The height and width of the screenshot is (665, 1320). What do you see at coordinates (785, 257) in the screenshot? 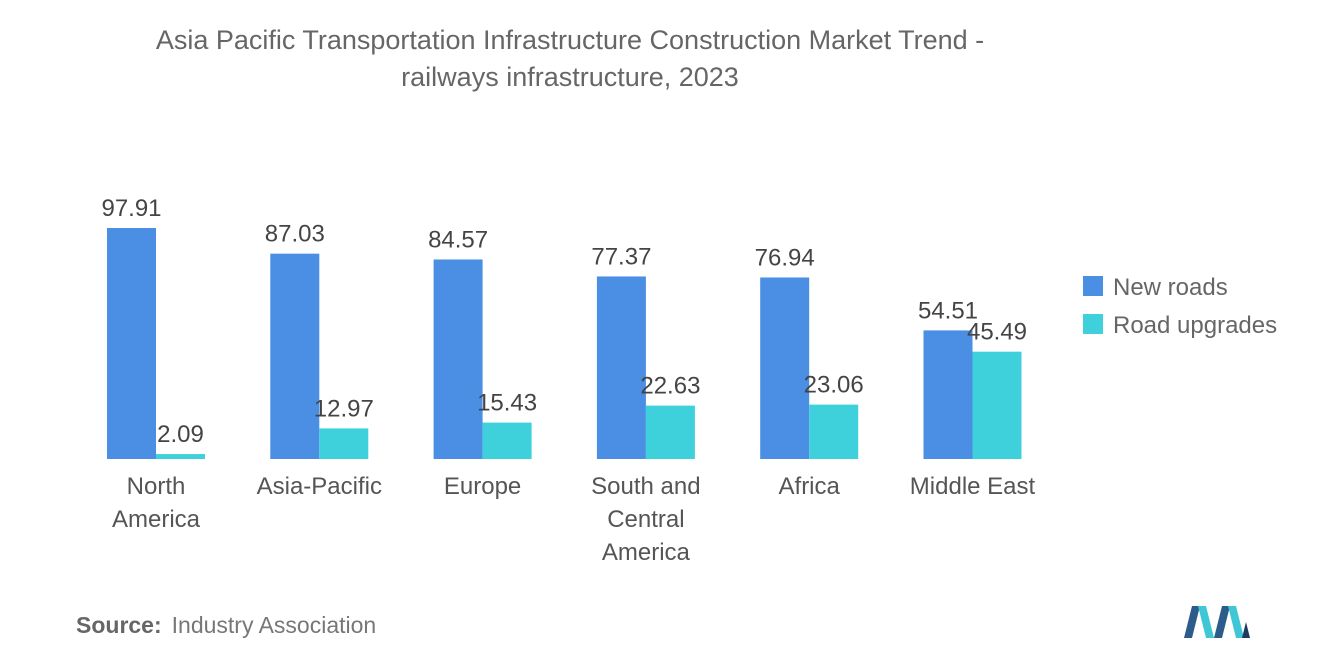
I see `data-label: 76.94` at bounding box center [785, 257].